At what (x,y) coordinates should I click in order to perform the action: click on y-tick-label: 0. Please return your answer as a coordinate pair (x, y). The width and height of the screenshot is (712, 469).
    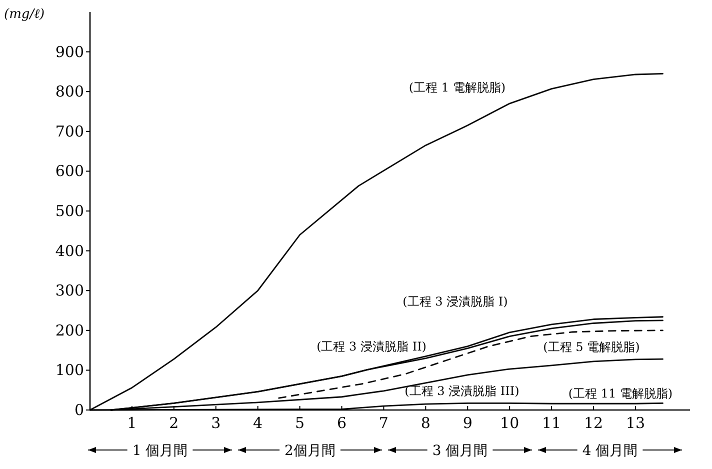
    Looking at the image, I should click on (79, 410).